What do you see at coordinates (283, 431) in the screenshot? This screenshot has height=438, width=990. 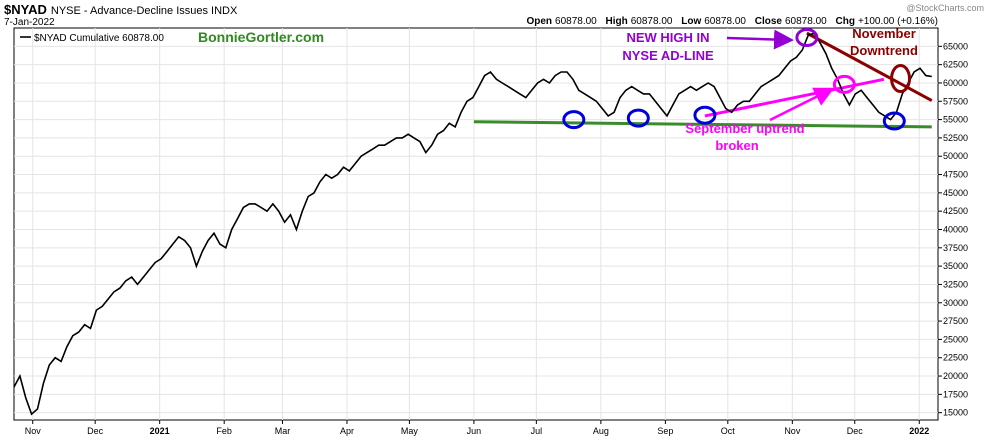 I see `x-tick-label: Mar` at bounding box center [283, 431].